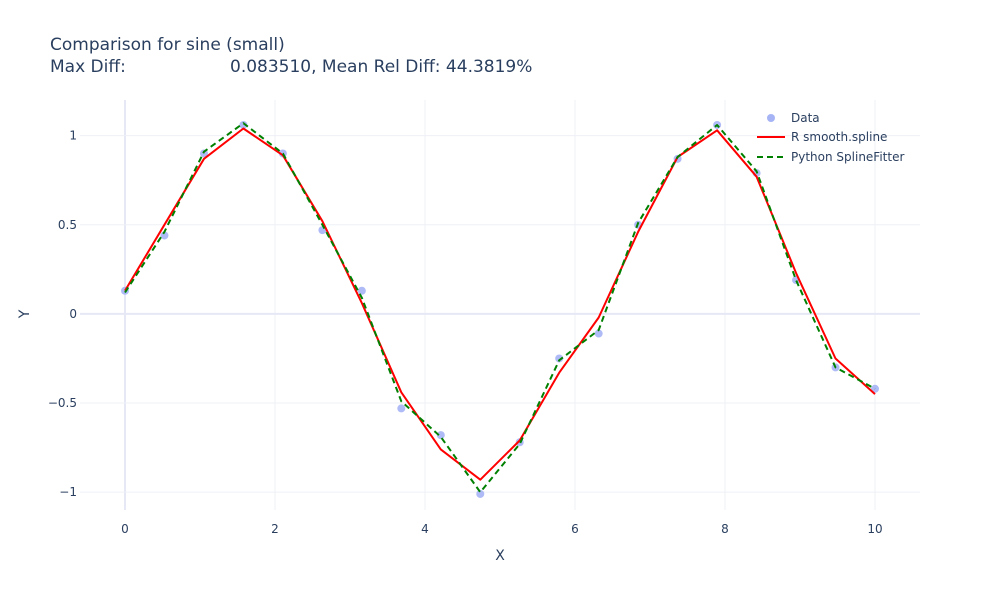  Describe the element at coordinates (425, 529) in the screenshot. I see `x-tick-label: 4` at that location.